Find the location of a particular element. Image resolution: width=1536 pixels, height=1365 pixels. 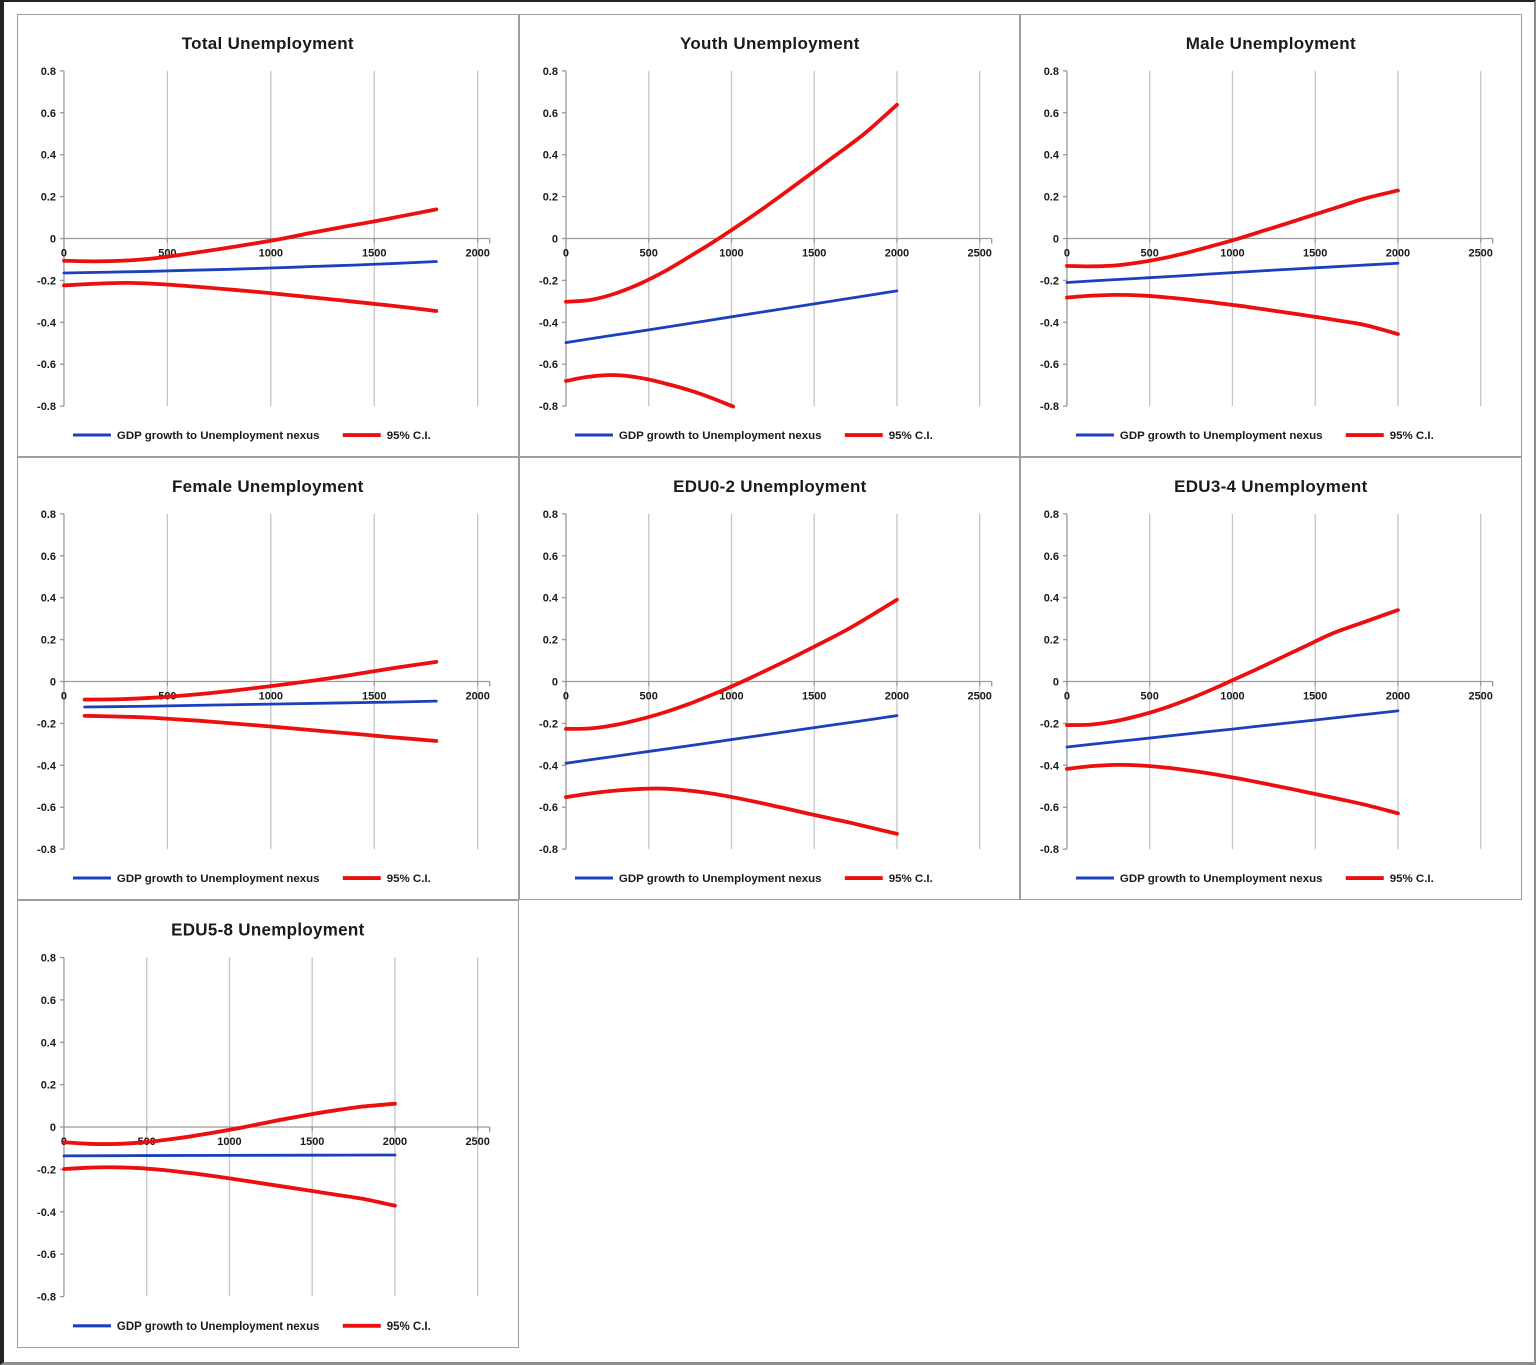

chart-title: EDU0-2 Unemployment is located at coordinates (770, 486).